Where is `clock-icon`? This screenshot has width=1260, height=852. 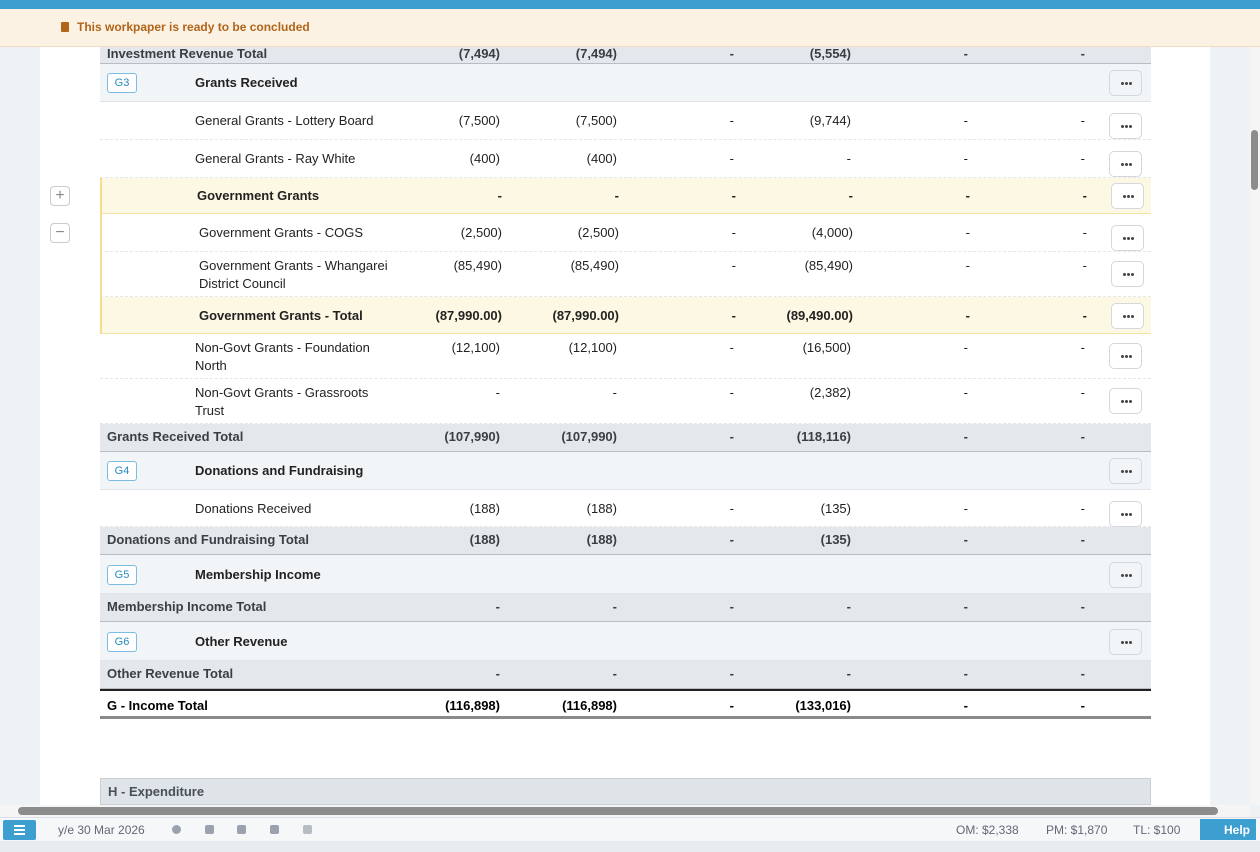 clock-icon is located at coordinates (176, 829).